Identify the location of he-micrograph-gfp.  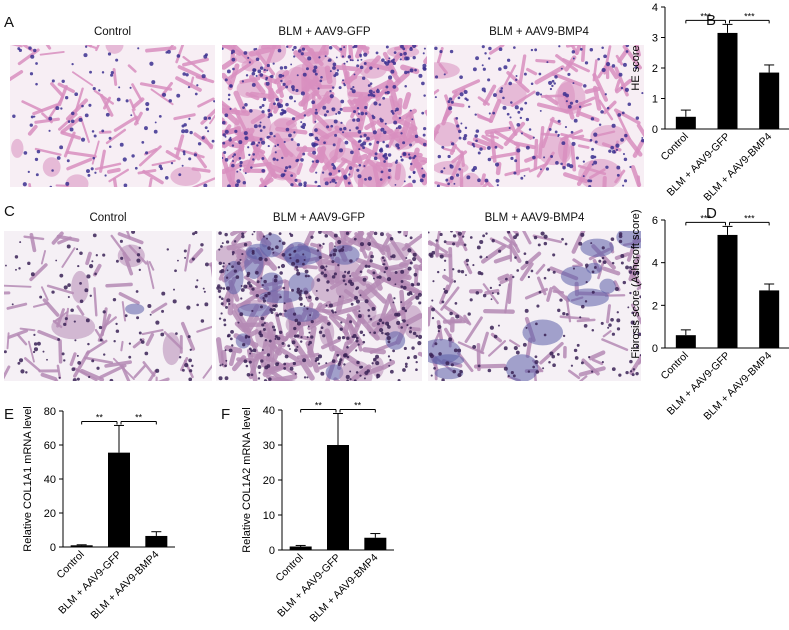
(324, 116).